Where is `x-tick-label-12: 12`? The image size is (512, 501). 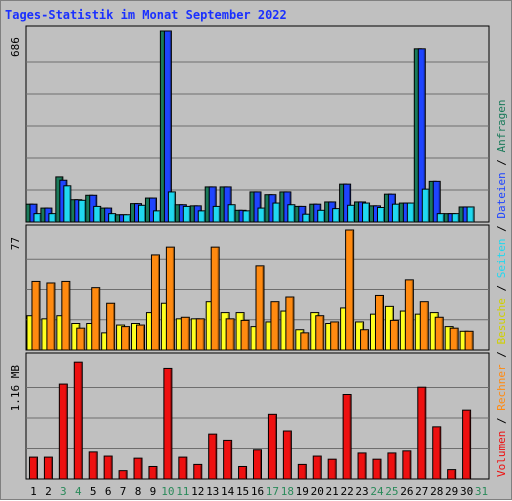 x-tick-label-12: 12 is located at coordinates (197, 491).